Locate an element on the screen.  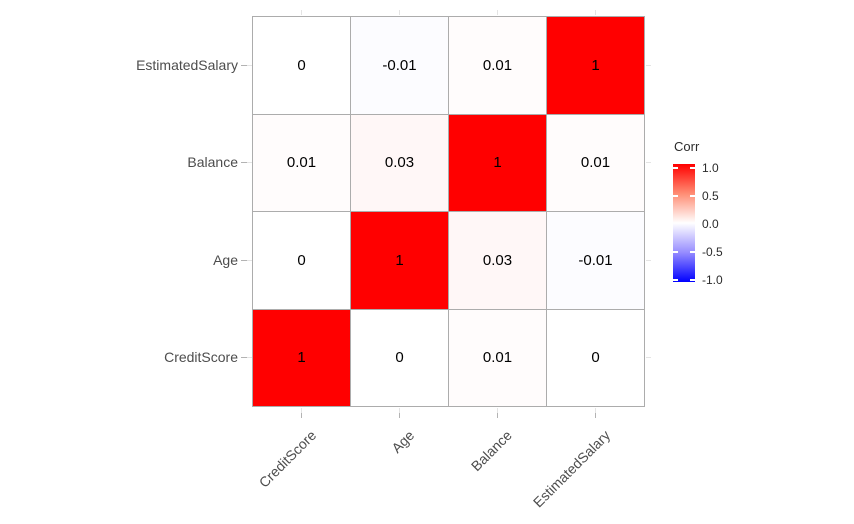
heatmap-cell-CreditScore-Age: 0 is located at coordinates (399, 357).